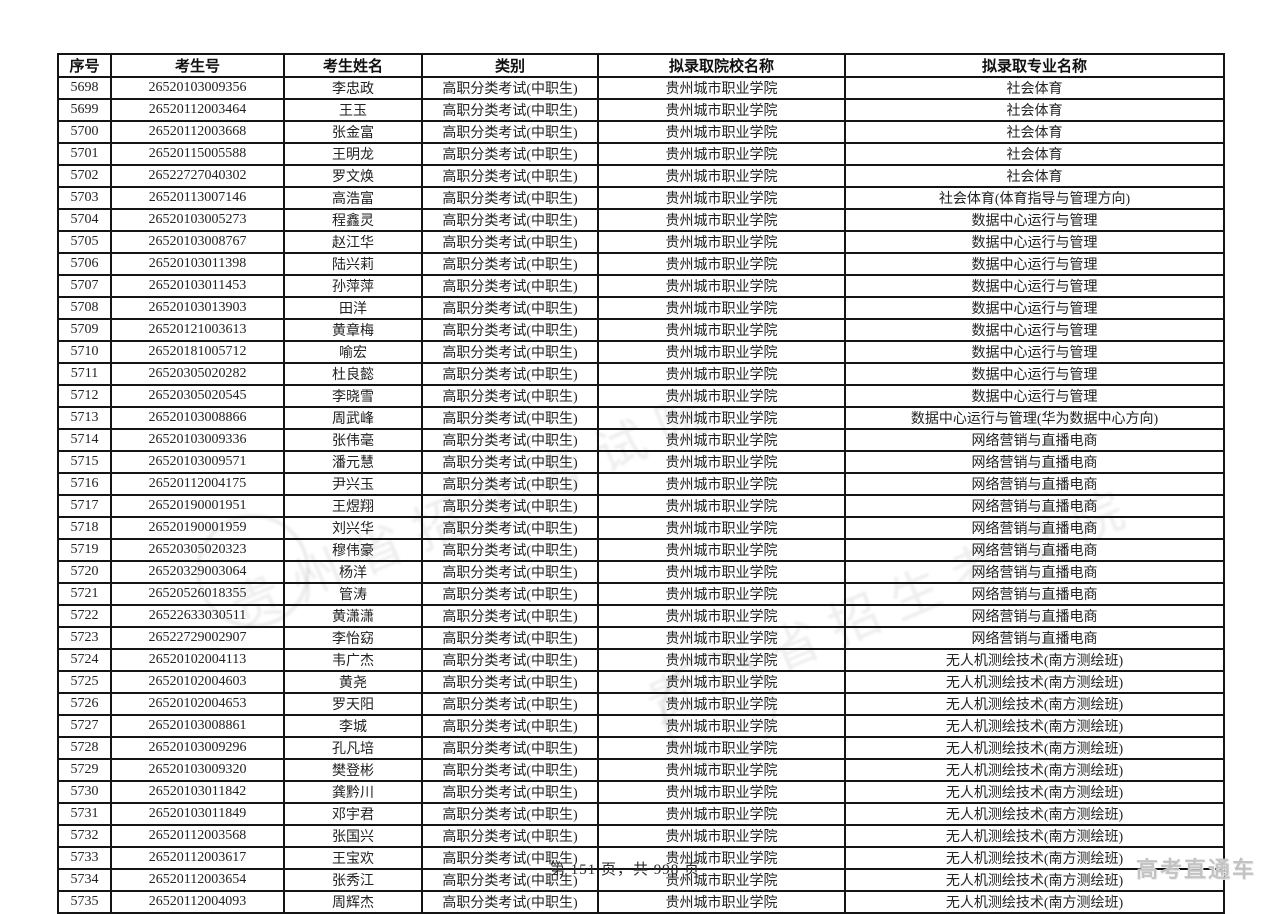 The width and height of the screenshot is (1280, 914). What do you see at coordinates (84, 352) in the screenshot?
I see `cell-serial: 5710` at bounding box center [84, 352].